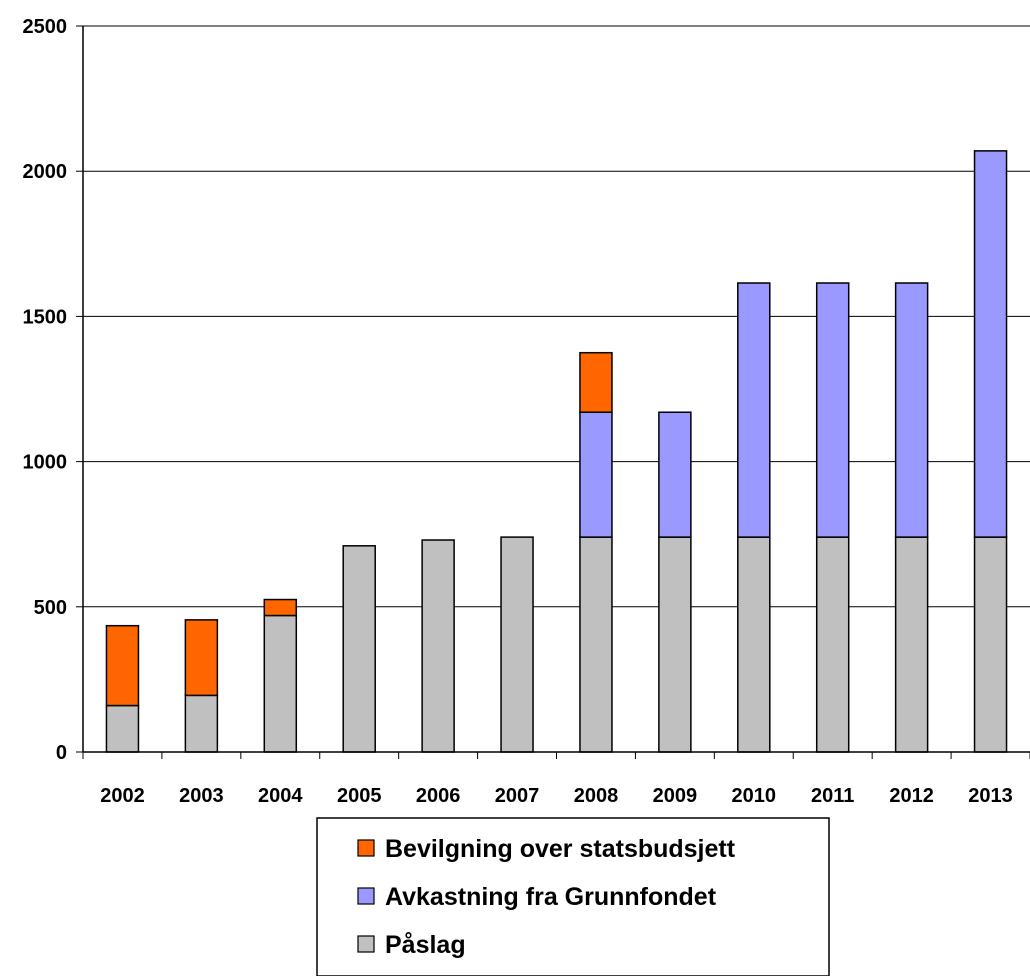 The height and width of the screenshot is (976, 1030). Describe the element at coordinates (675, 796) in the screenshot. I see `x-tick-label: 2009` at that location.